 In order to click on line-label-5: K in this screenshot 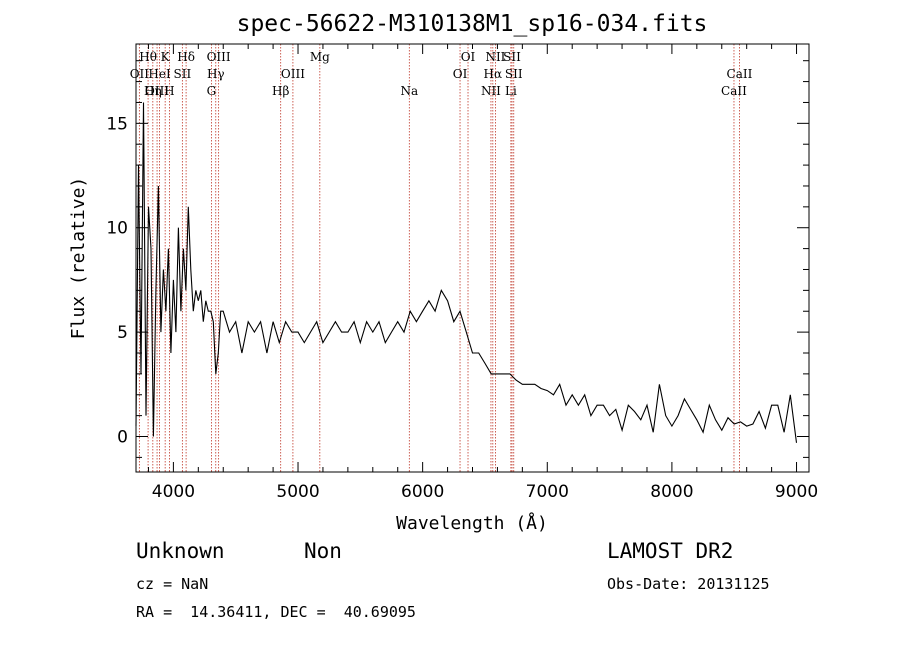, I will do `click(166, 57)`.